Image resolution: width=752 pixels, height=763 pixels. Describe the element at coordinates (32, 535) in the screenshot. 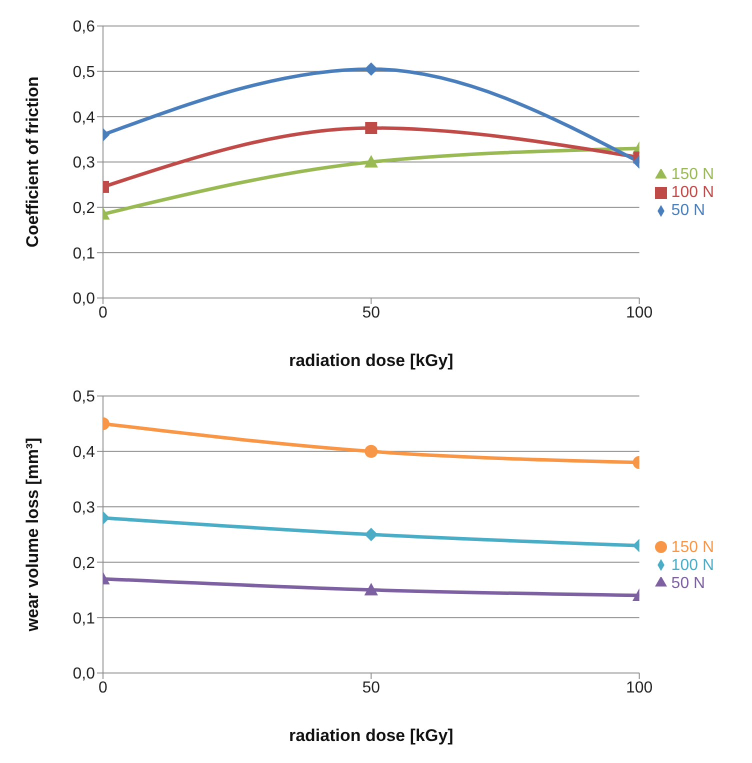

I see `y-axis-title: wear volume loss [mm³]` at that location.